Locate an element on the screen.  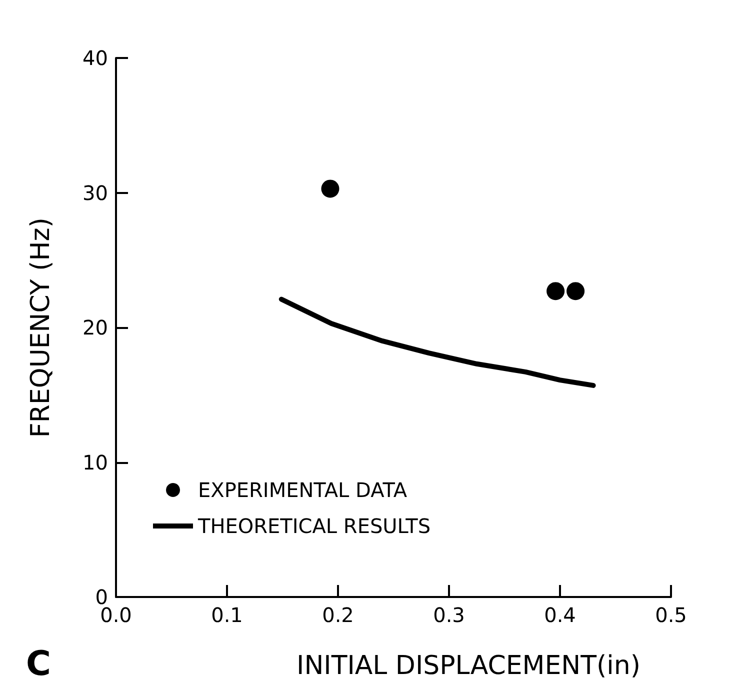
x-tick-label: 0.1 is located at coordinates (227, 615).